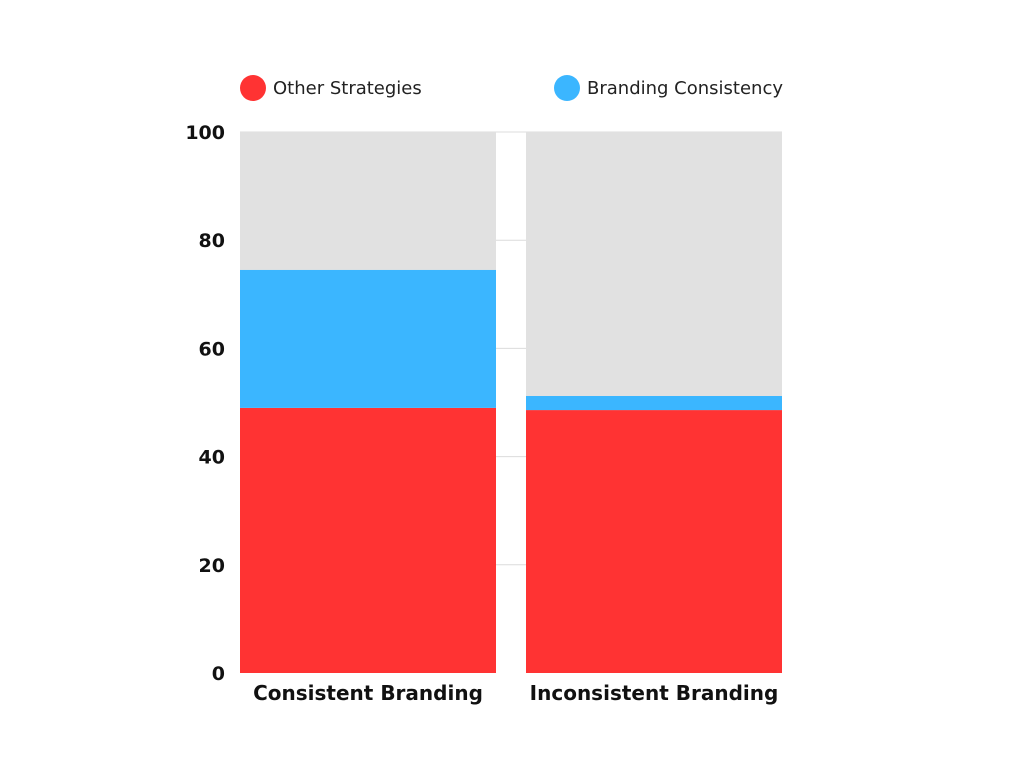 This screenshot has height=768, width=1024. I want to click on y-tick-label-60: 60, so click(212, 349).